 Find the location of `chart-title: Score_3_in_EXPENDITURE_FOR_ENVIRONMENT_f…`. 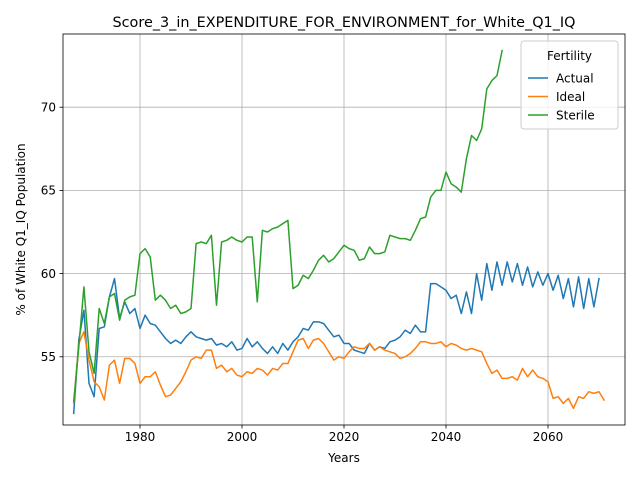

chart-title: Score_3_in_EXPENDITURE_FOR_ENVIRONMENT_f… is located at coordinates (344, 23).